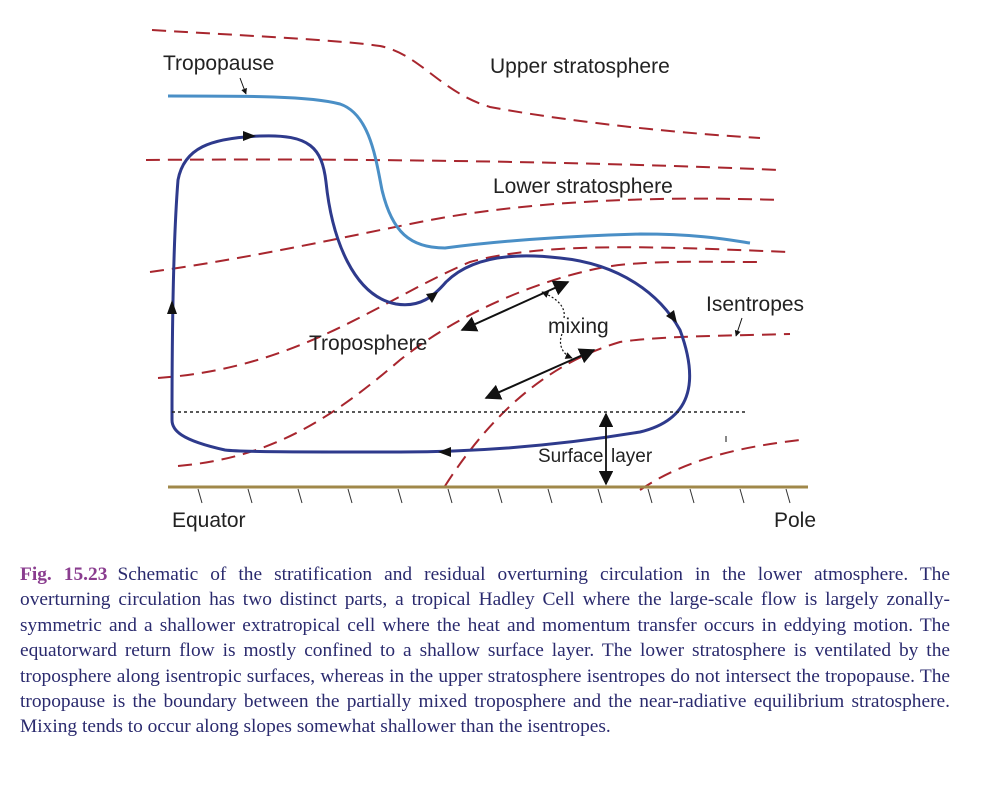 The width and height of the screenshot is (989, 787). I want to click on lower-stratosphere-label: Lower stratosphere, so click(583, 186).